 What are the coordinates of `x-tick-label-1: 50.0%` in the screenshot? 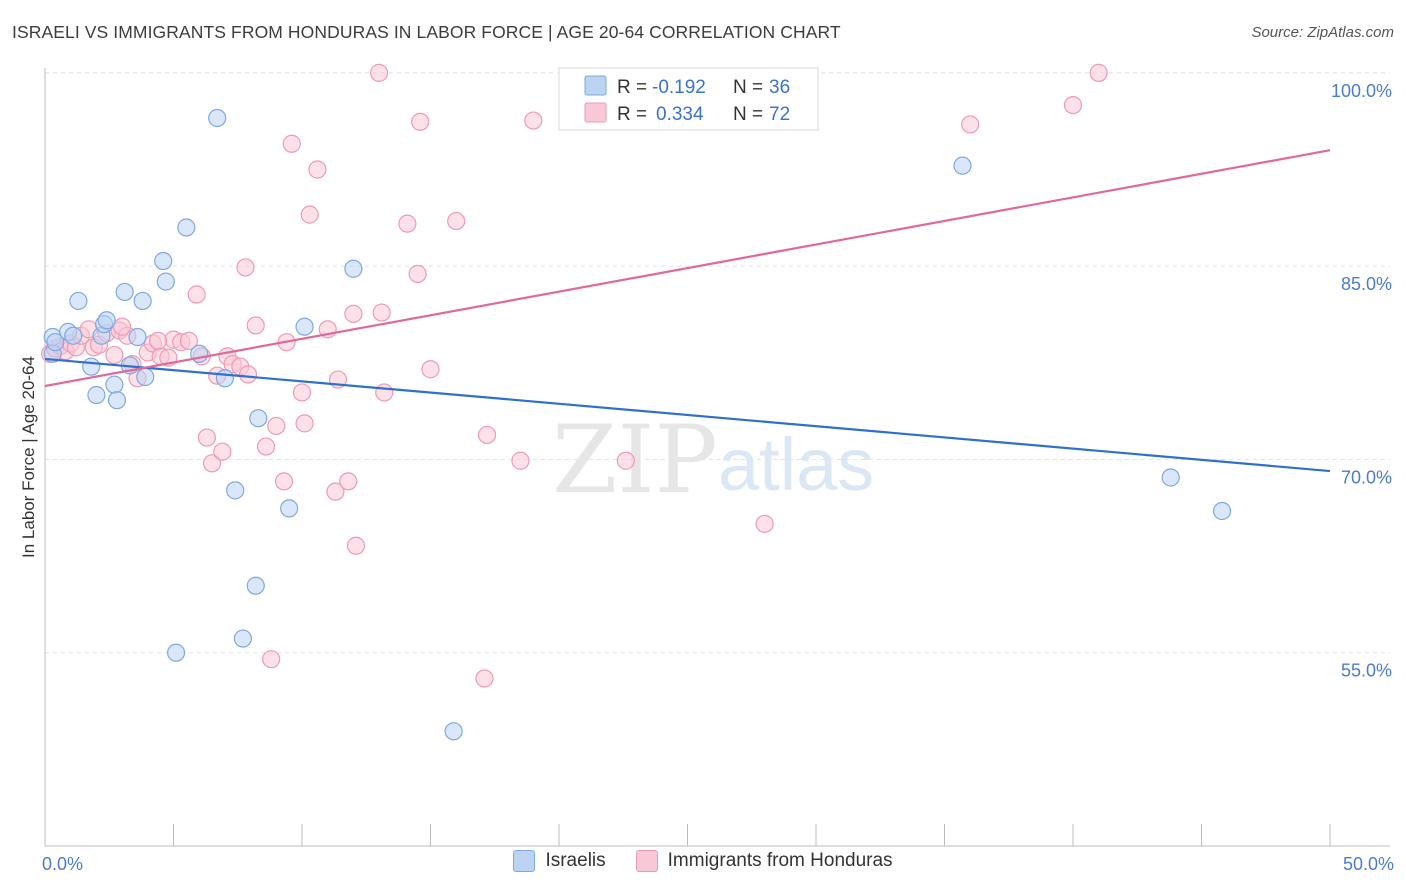 It's located at (1368, 864).